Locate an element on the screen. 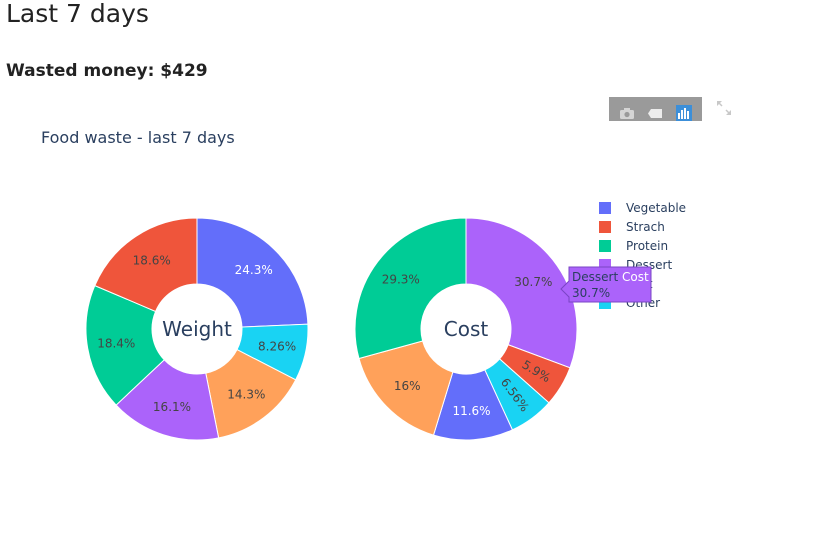 The image size is (821, 540). camera-icon is located at coordinates (627, 113).